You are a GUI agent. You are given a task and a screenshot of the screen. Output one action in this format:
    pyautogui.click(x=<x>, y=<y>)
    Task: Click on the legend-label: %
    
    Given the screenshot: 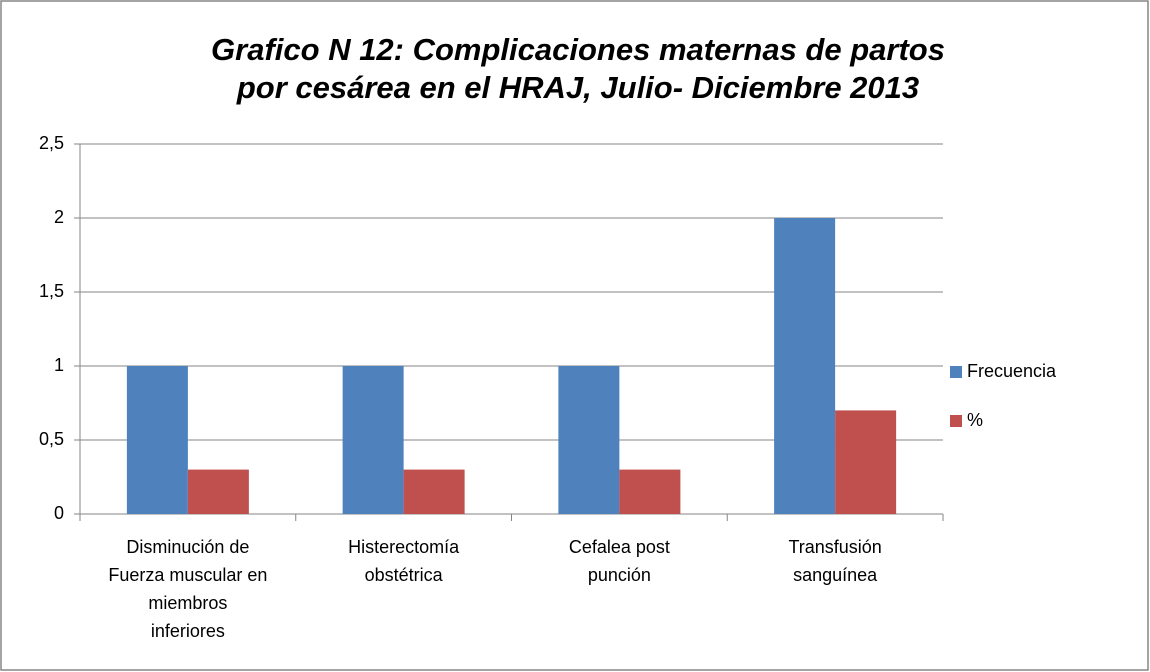 What is the action you would take?
    pyautogui.click(x=975, y=420)
    